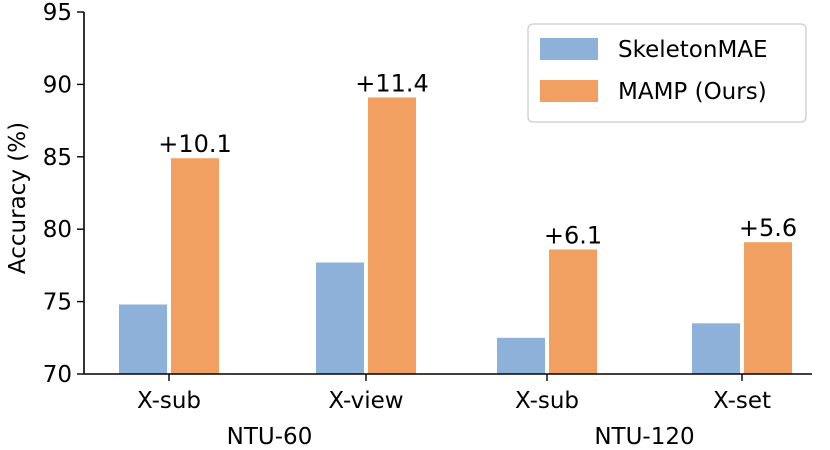 The image size is (830, 450). I want to click on y-tick-label: 75, so click(57, 303).